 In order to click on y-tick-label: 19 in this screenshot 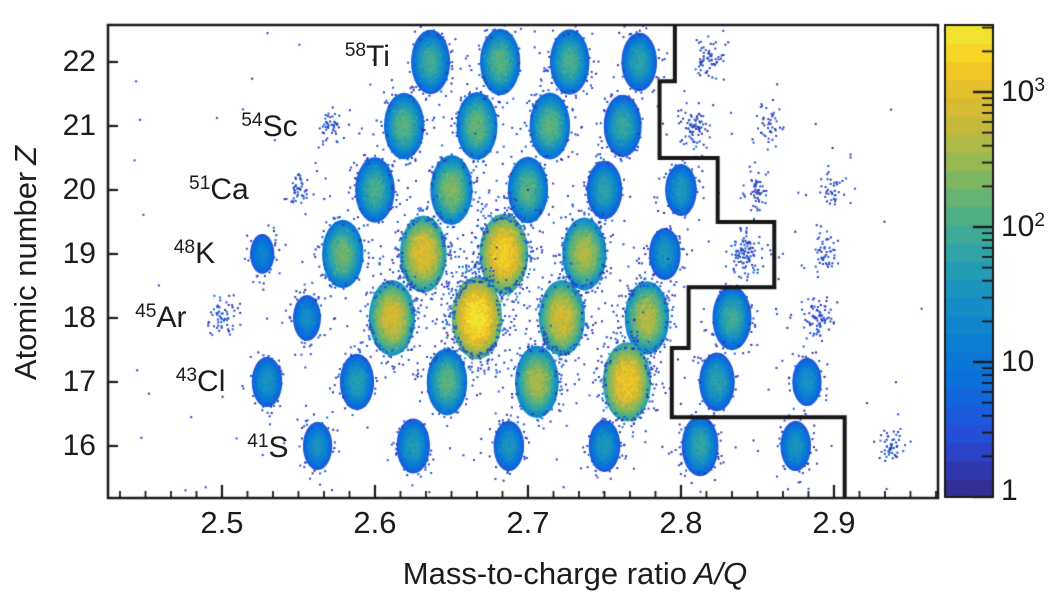, I will do `click(79, 253)`.